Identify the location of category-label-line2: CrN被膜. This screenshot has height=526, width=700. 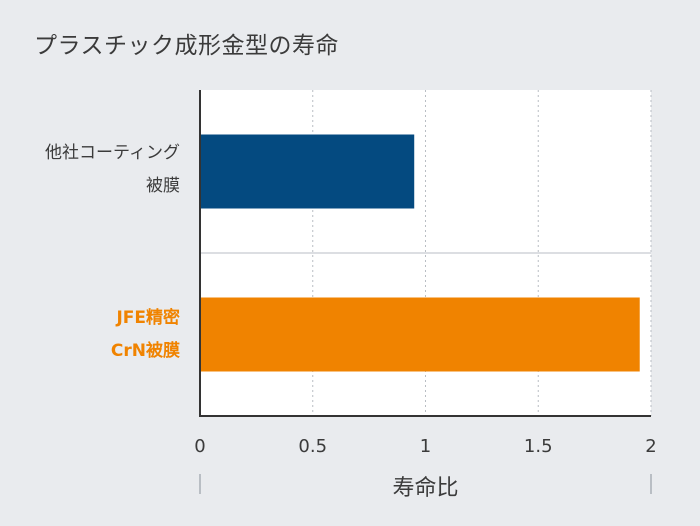
(145, 351).